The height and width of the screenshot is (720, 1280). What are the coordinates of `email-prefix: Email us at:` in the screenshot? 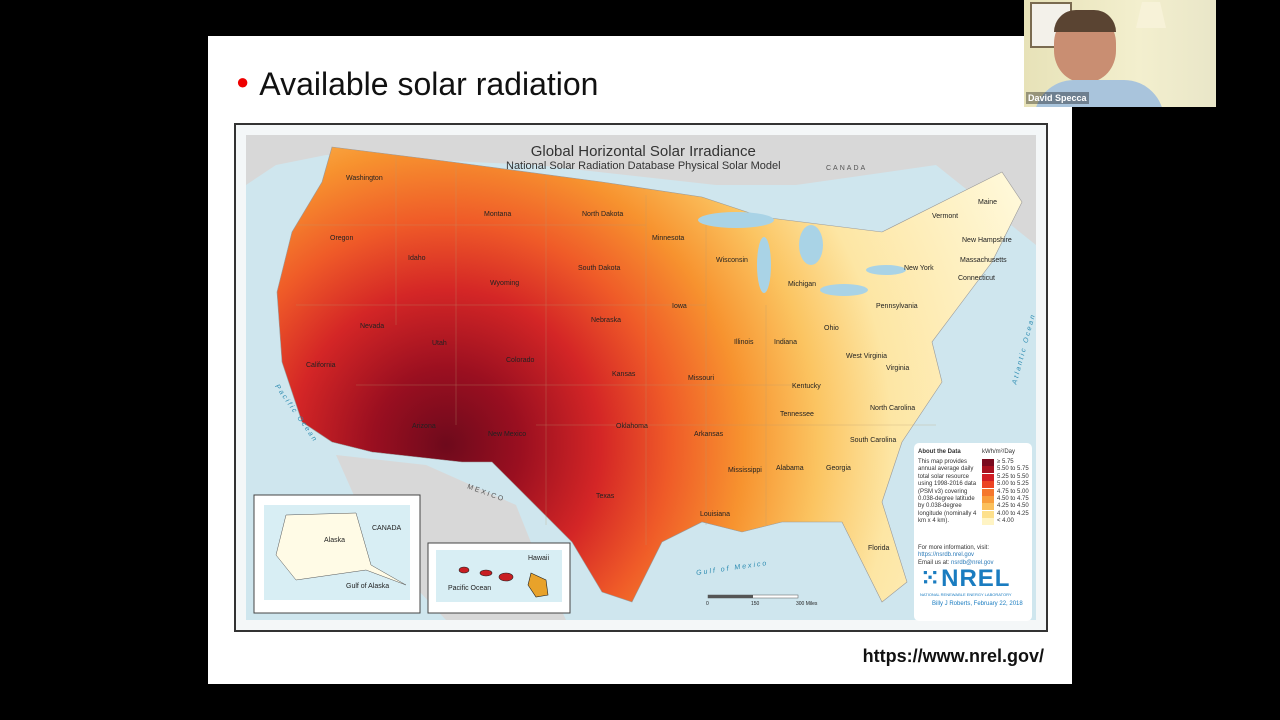 It's located at (934, 562).